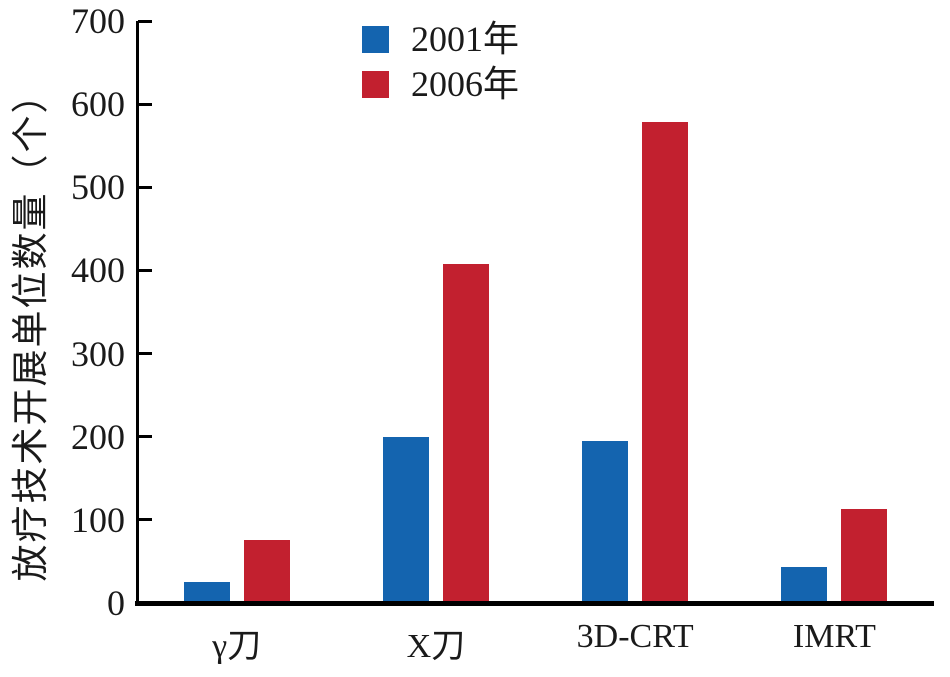  I want to click on x-axis-labels: γ刀 X刀 3D-CRT IMRT, so click(535, 642).